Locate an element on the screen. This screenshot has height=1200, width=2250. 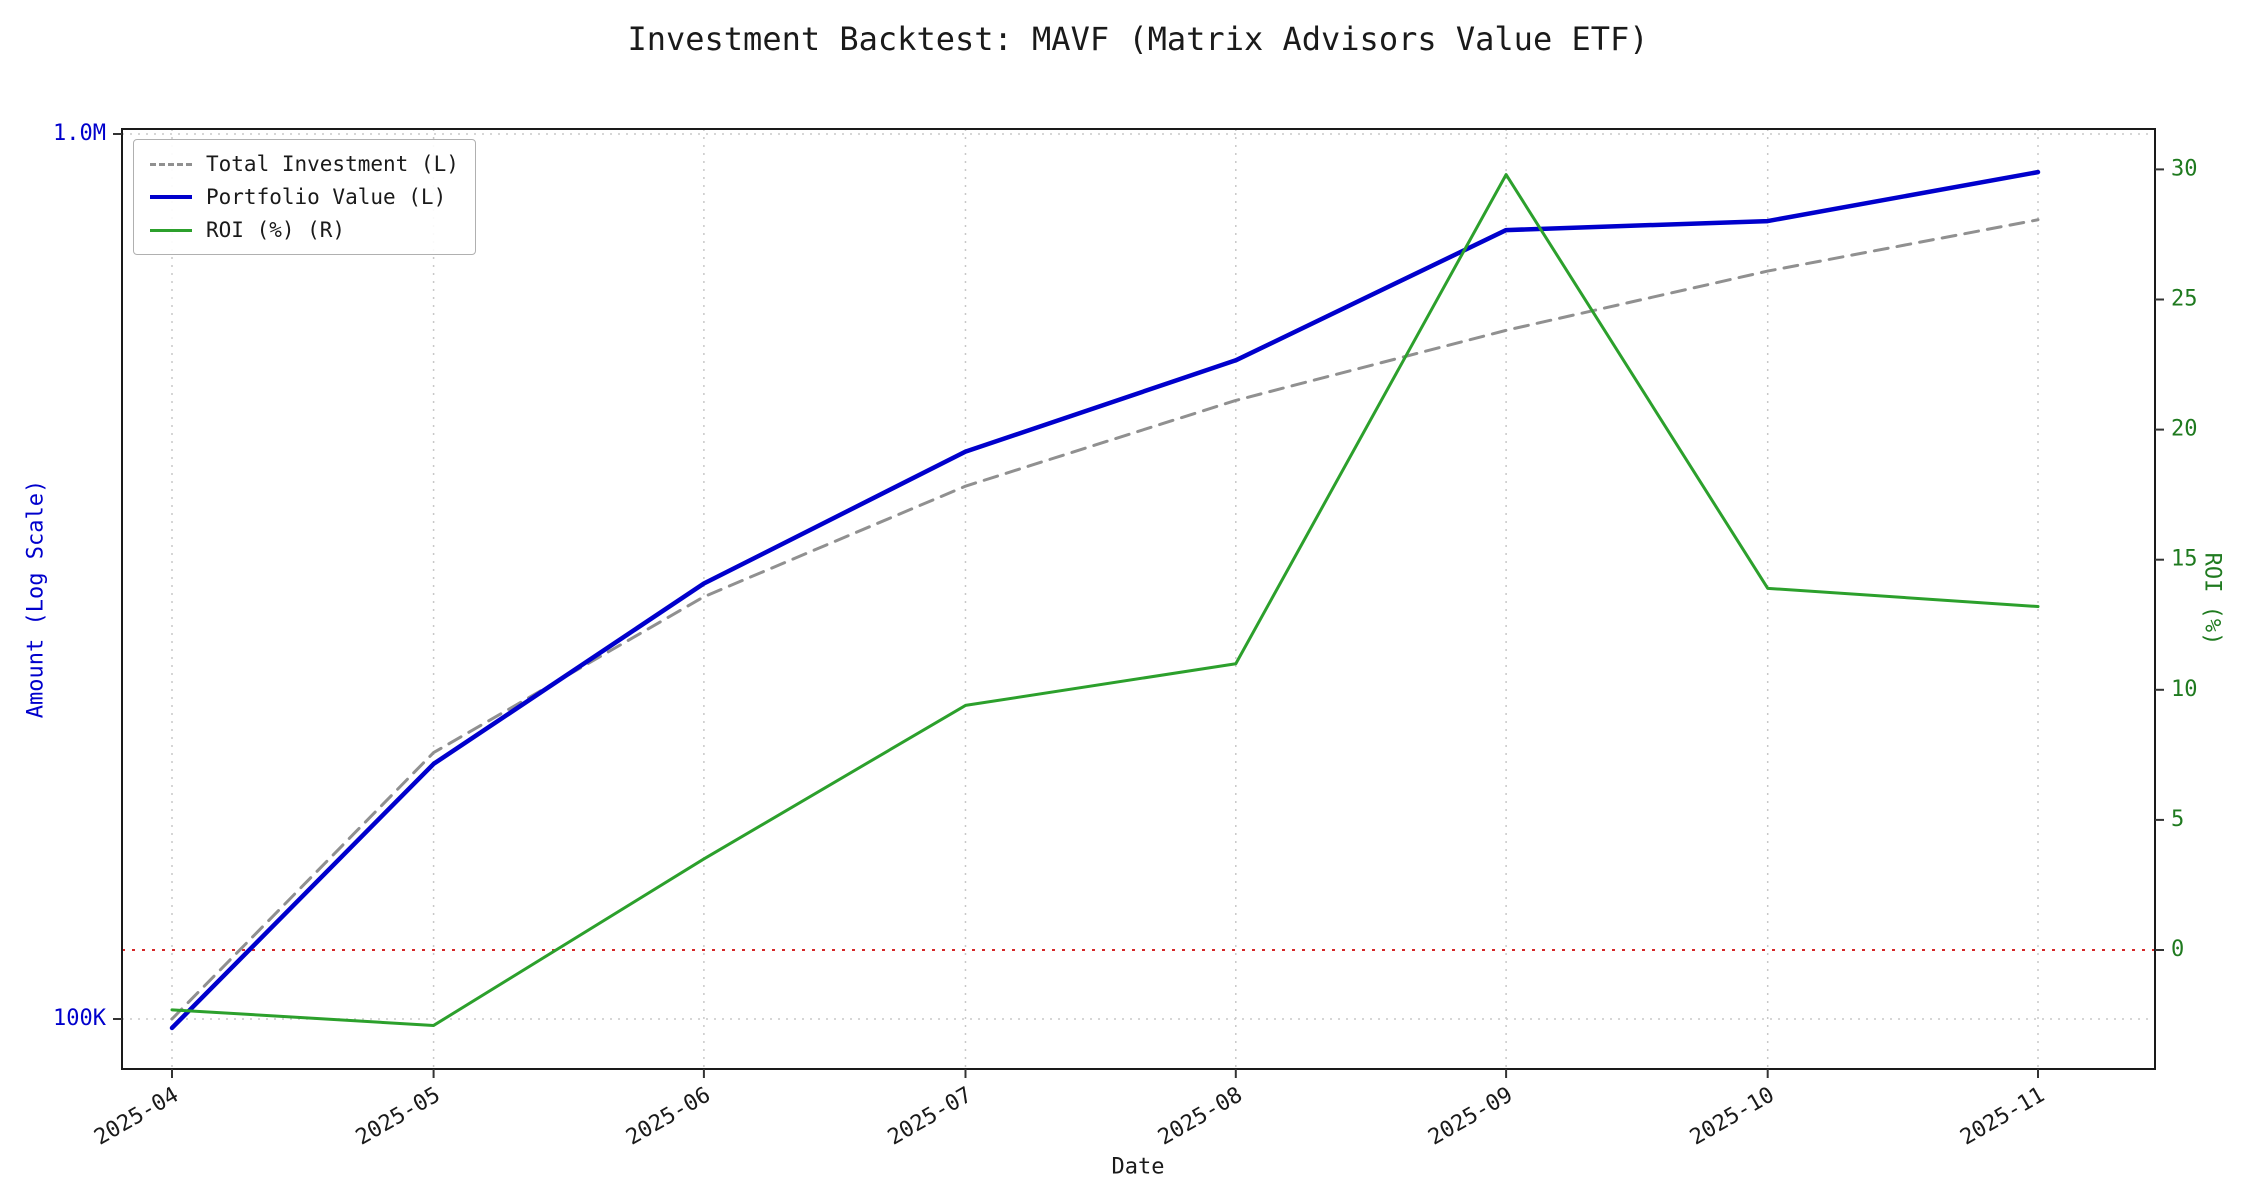
x-tick-label: 2025-08 is located at coordinates (1200, 1117).